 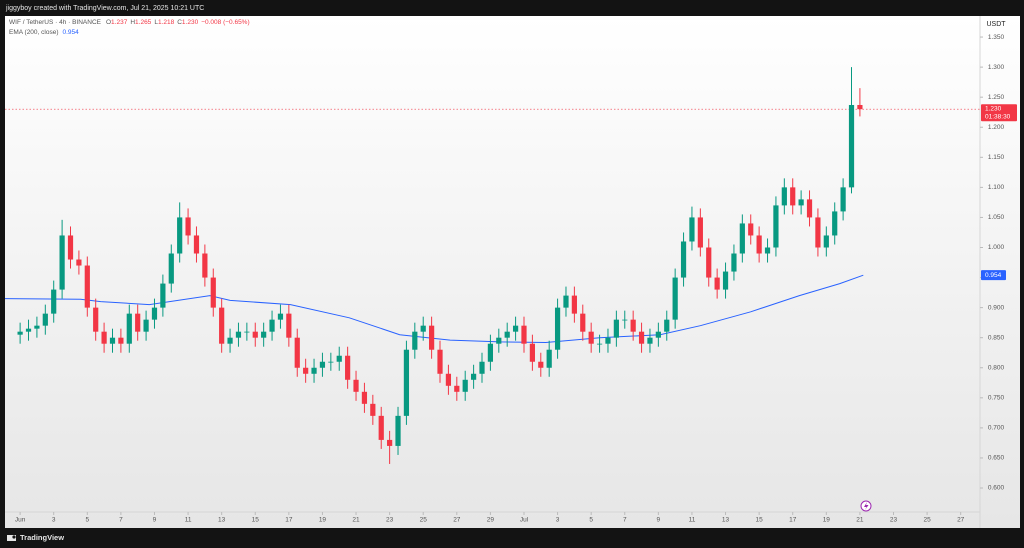 I want to click on legend-ohlc-value: 1.265, so click(x=143, y=22).